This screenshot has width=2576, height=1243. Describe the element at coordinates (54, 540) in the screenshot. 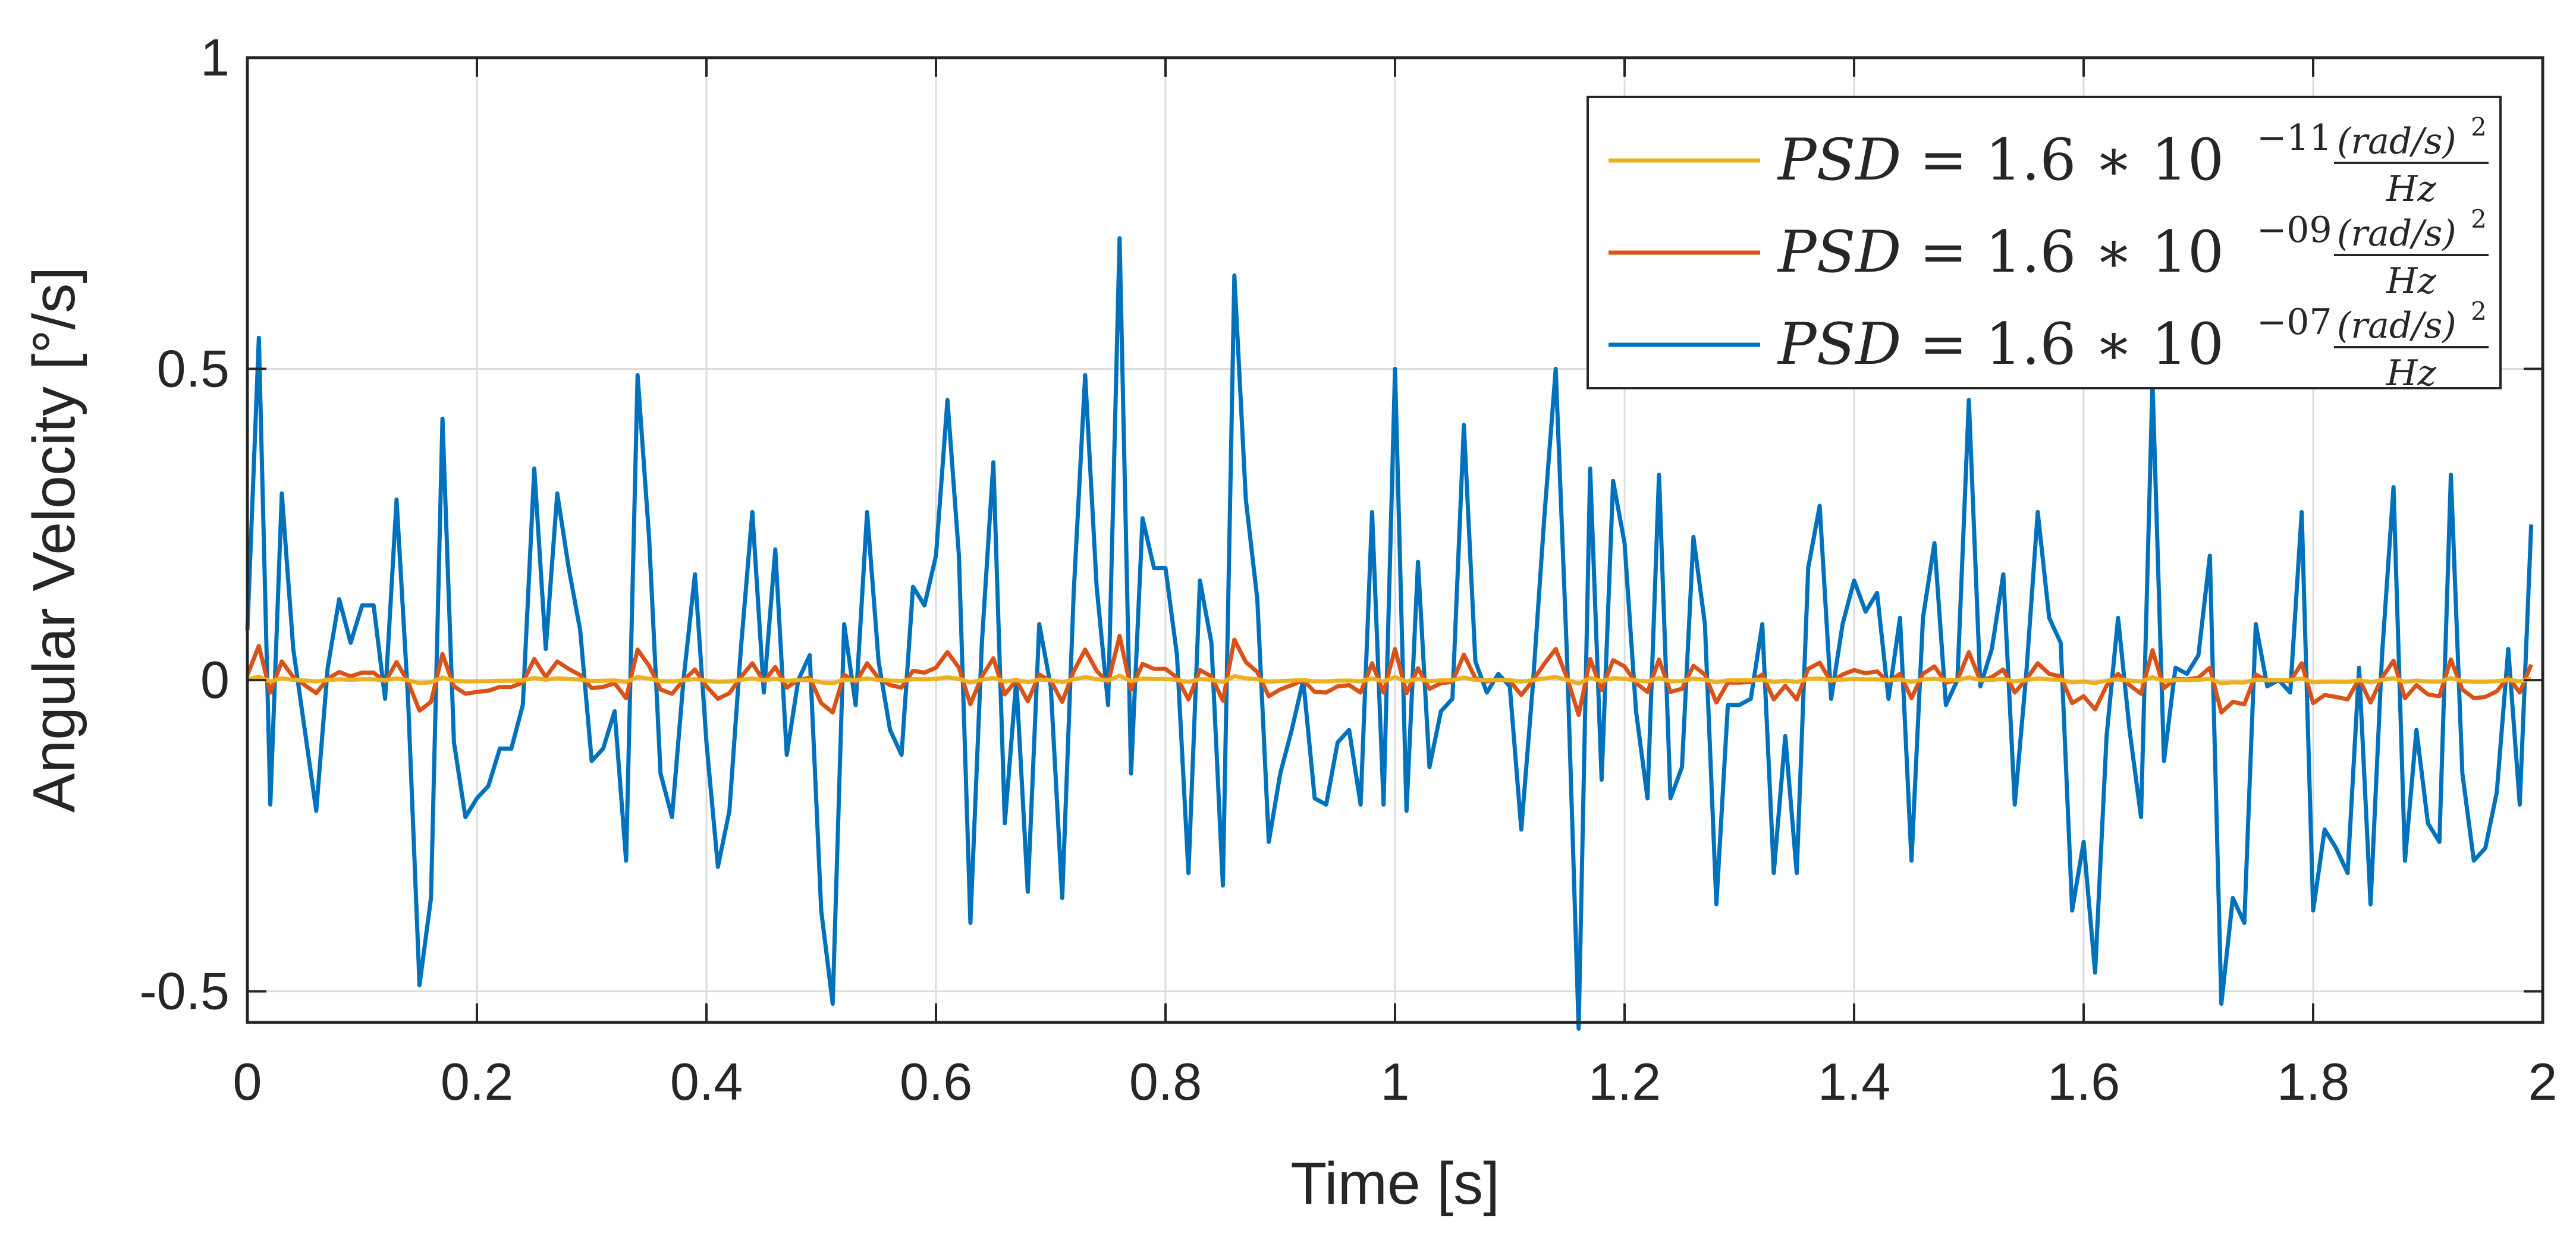

I see `y-axis-title: Angular Velocity [°/s]` at that location.